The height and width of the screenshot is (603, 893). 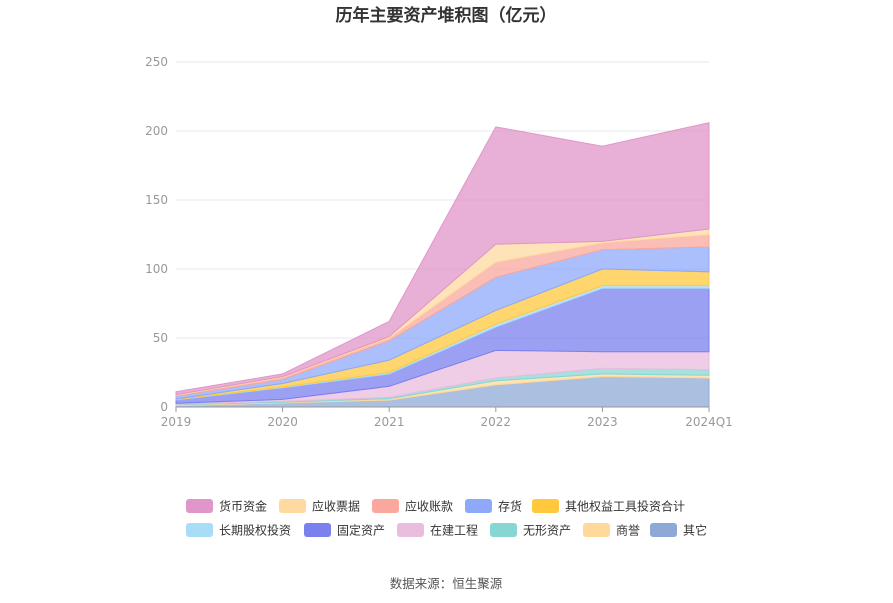 What do you see at coordinates (160, 338) in the screenshot?
I see `y-tick-label: 50` at bounding box center [160, 338].